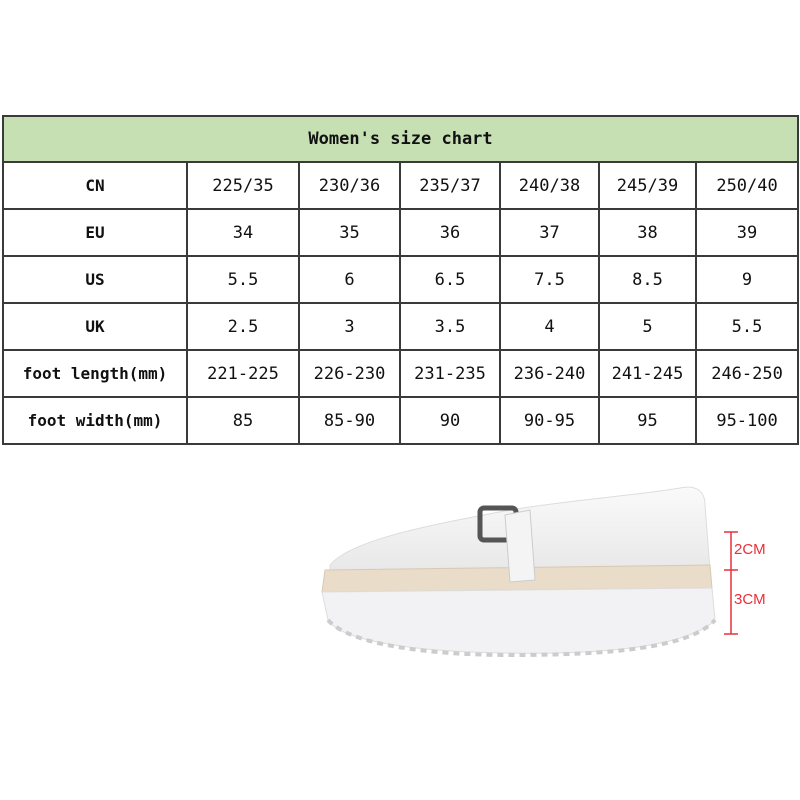 The height and width of the screenshot is (800, 800). What do you see at coordinates (549, 185) in the screenshot?
I see `table-cell: 240/38` at bounding box center [549, 185].